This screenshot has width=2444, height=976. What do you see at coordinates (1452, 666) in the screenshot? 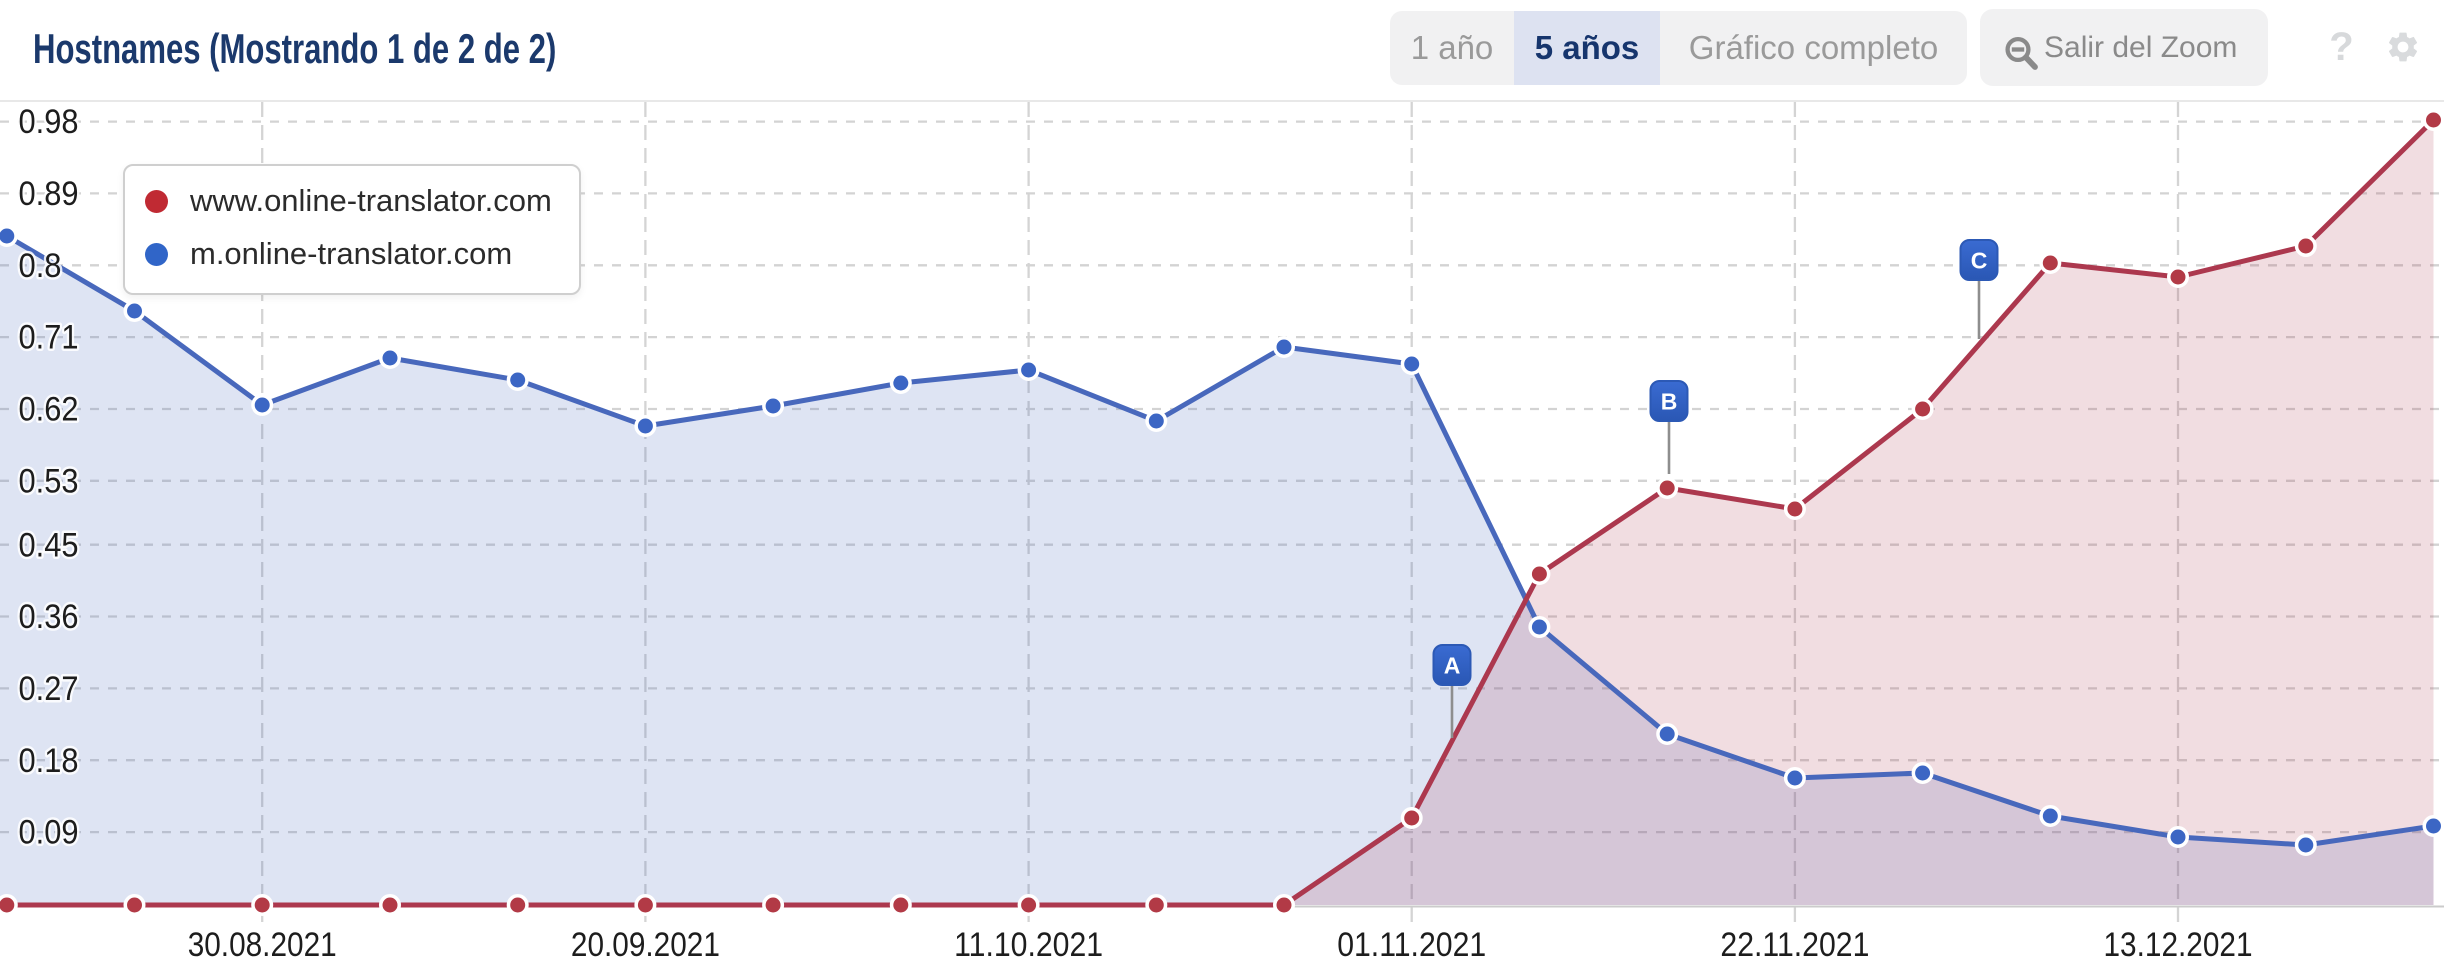
I see `svg-text: A` at bounding box center [1452, 666].